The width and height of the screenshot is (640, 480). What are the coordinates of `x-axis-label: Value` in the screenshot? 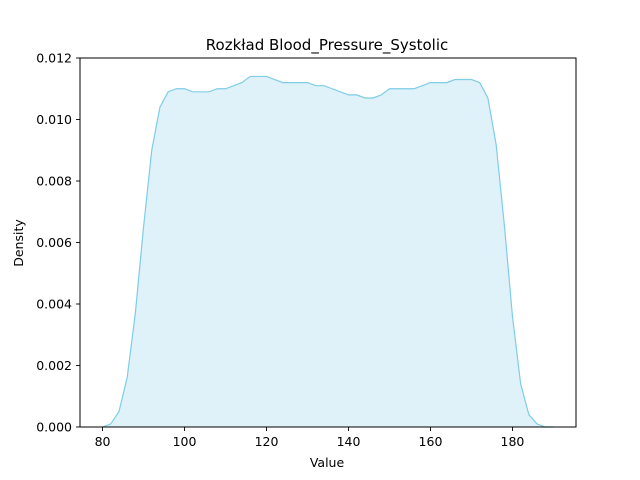 It's located at (327, 462).